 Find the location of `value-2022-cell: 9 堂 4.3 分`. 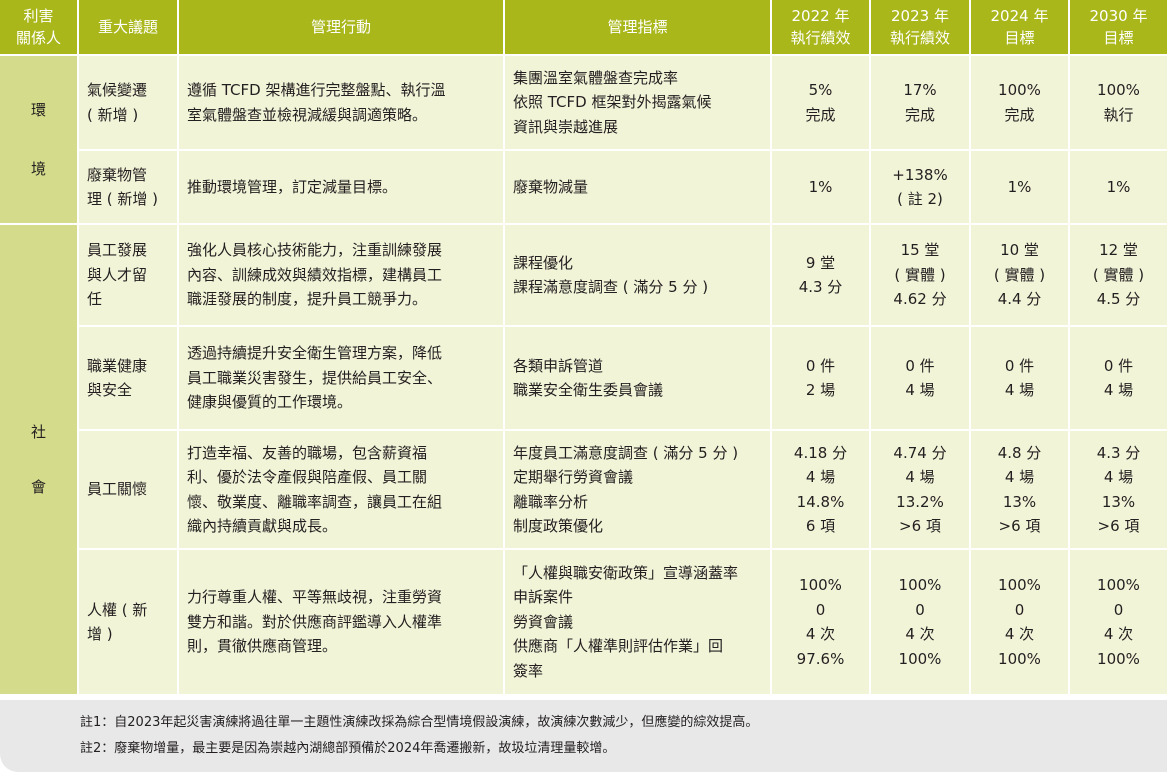

value-2022-cell: 9 堂 4.3 分 is located at coordinates (821, 274).